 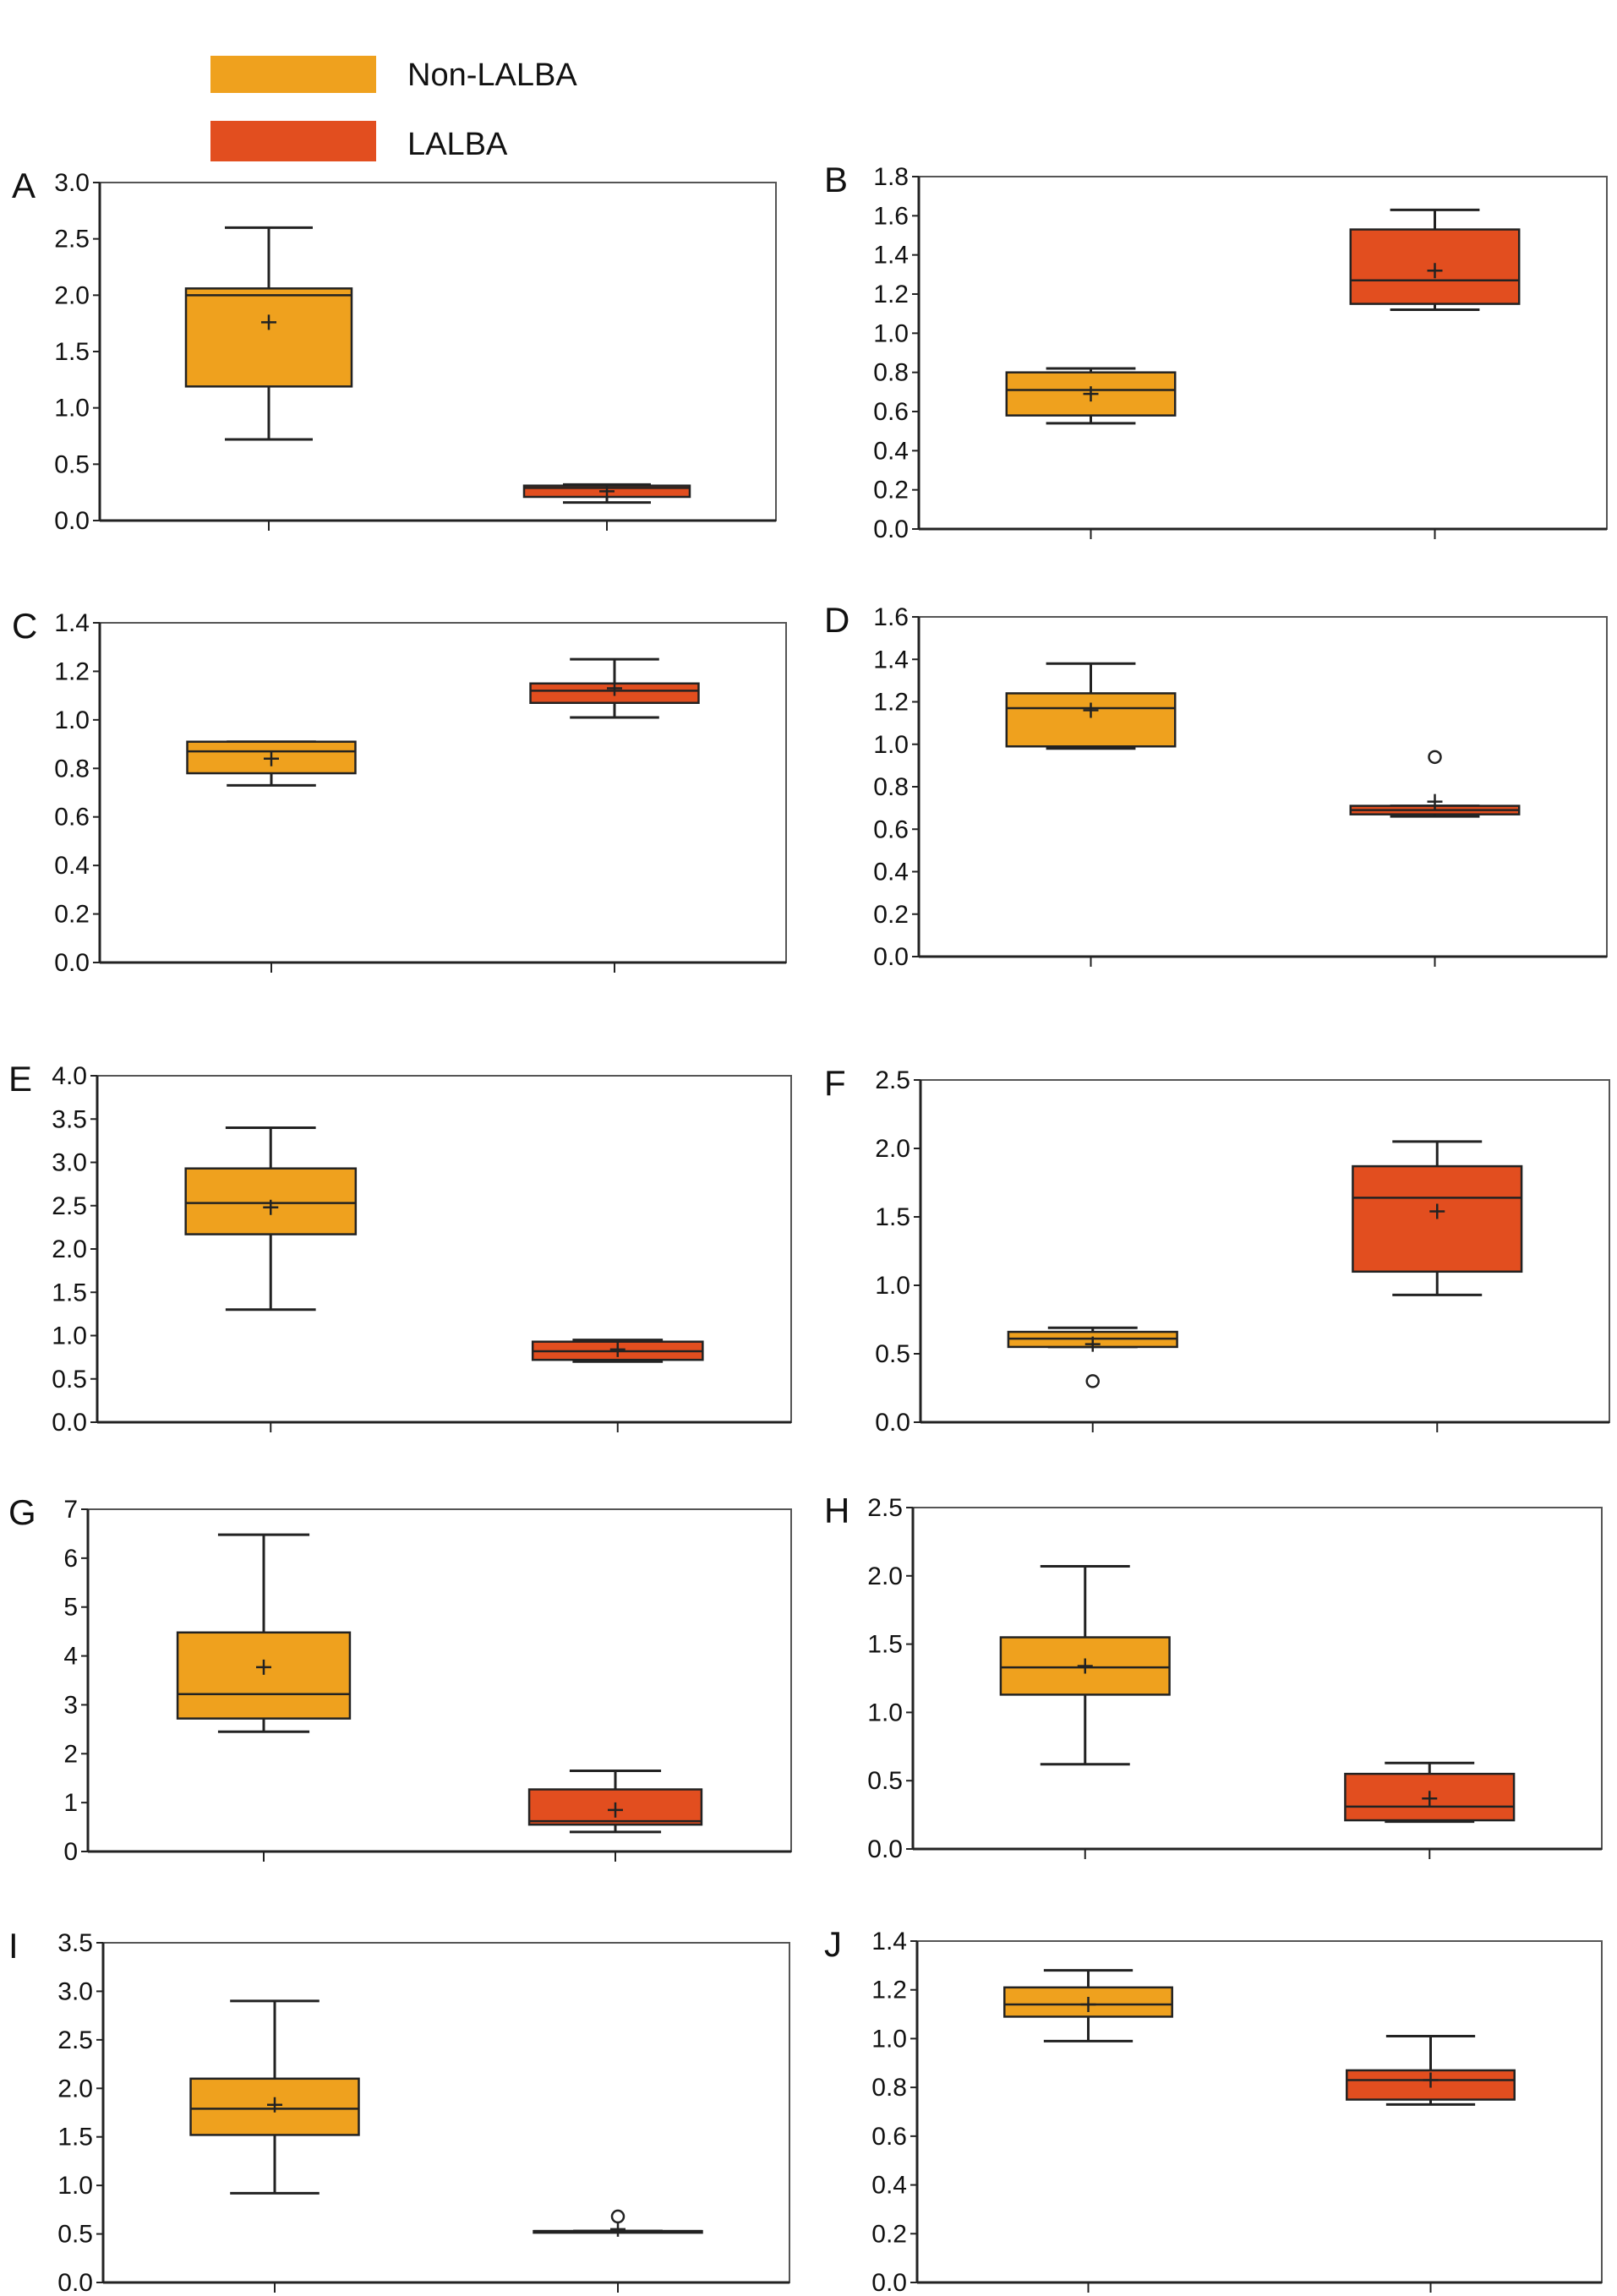 What do you see at coordinates (293, 141) in the screenshot?
I see `legend-swatch-lalba` at bounding box center [293, 141].